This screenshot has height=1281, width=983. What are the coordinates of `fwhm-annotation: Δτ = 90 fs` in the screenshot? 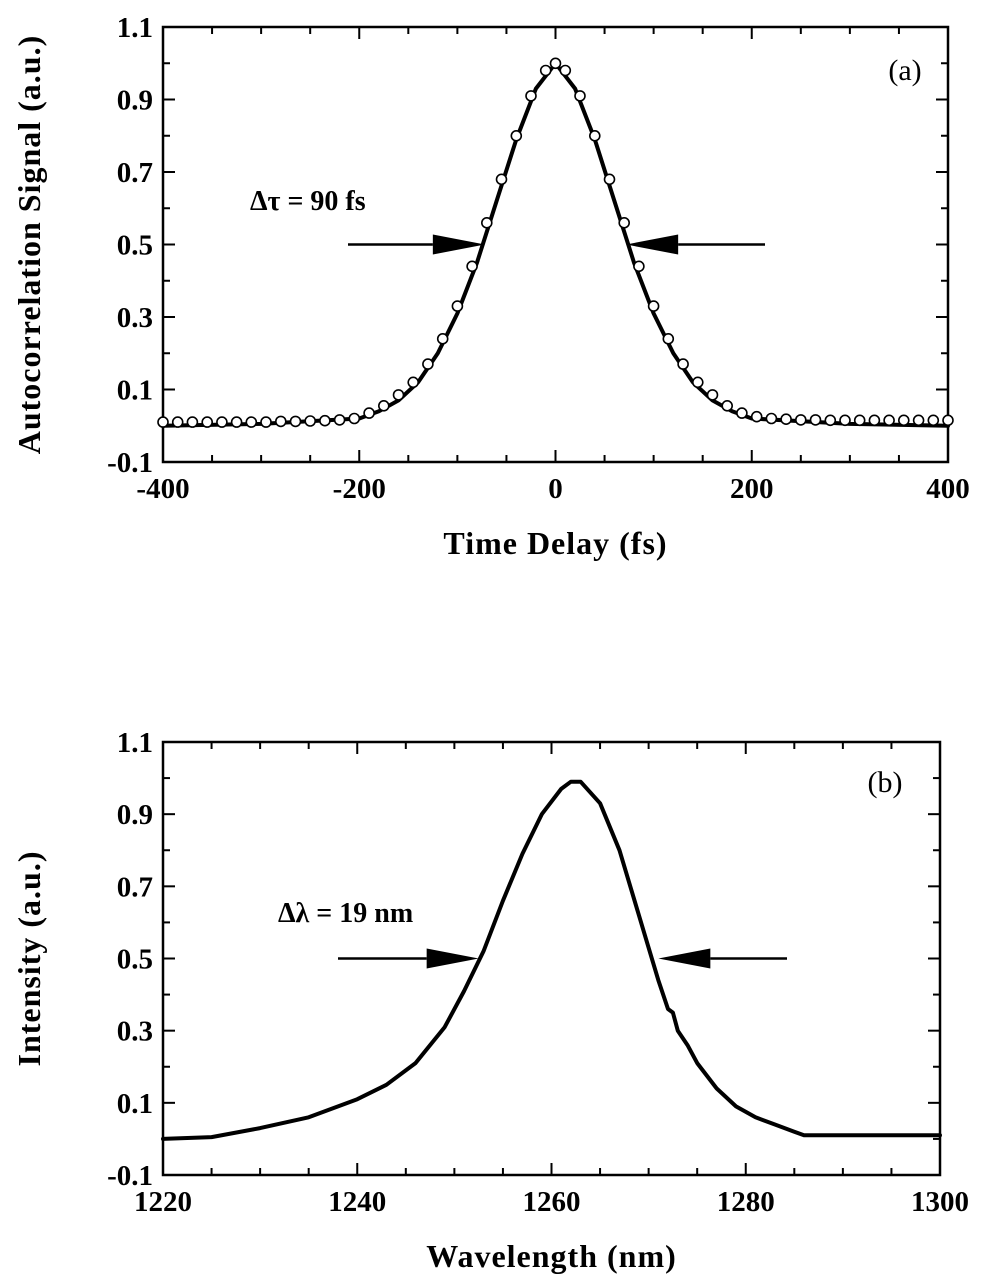 It's located at (308, 201).